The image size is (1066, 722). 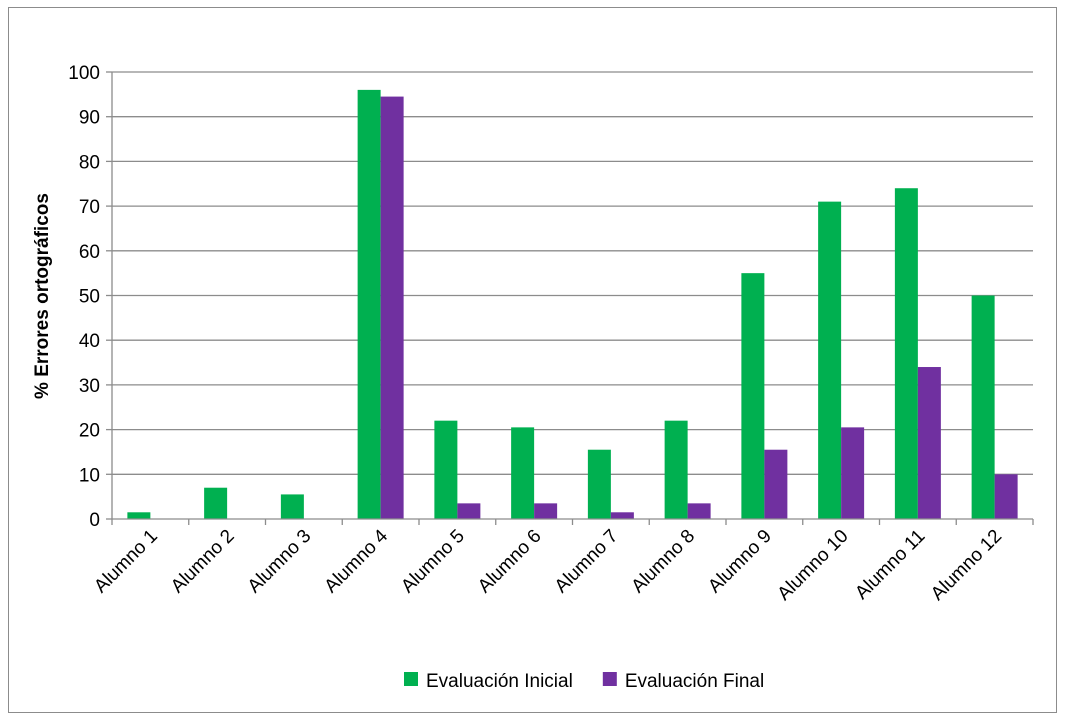 I want to click on legend-label-final: Evaluación Final, so click(x=694, y=681).